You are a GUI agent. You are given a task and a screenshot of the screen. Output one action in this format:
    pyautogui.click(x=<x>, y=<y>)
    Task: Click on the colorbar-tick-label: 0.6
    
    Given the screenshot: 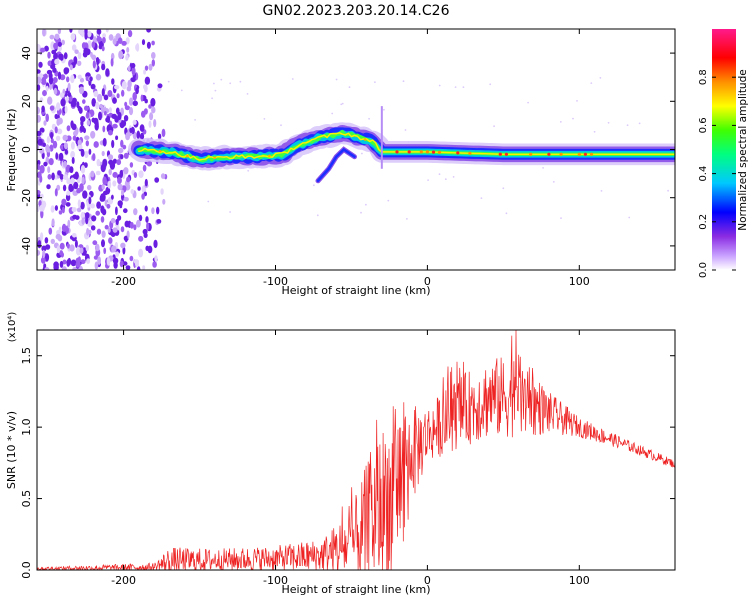 What is the action you would take?
    pyautogui.click(x=703, y=125)
    